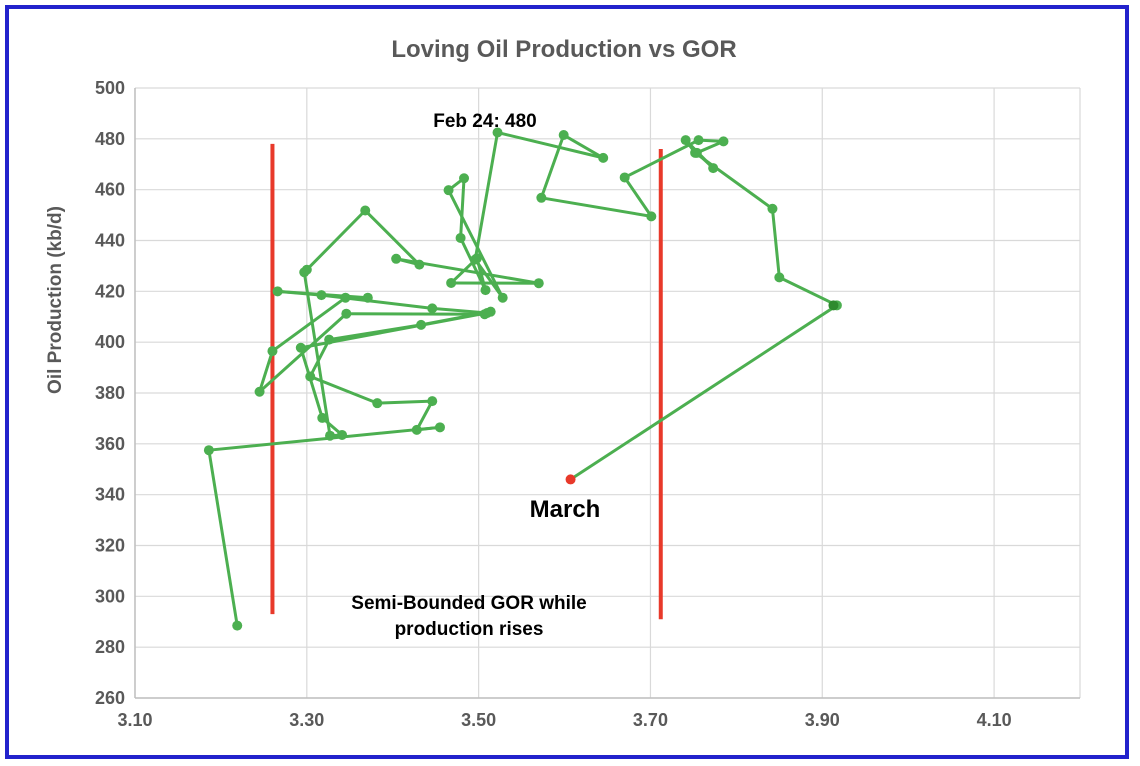 The width and height of the screenshot is (1140, 766). What do you see at coordinates (468, 603) in the screenshot?
I see `annotation-note-line1: Semi-Bounded GOR while` at bounding box center [468, 603].